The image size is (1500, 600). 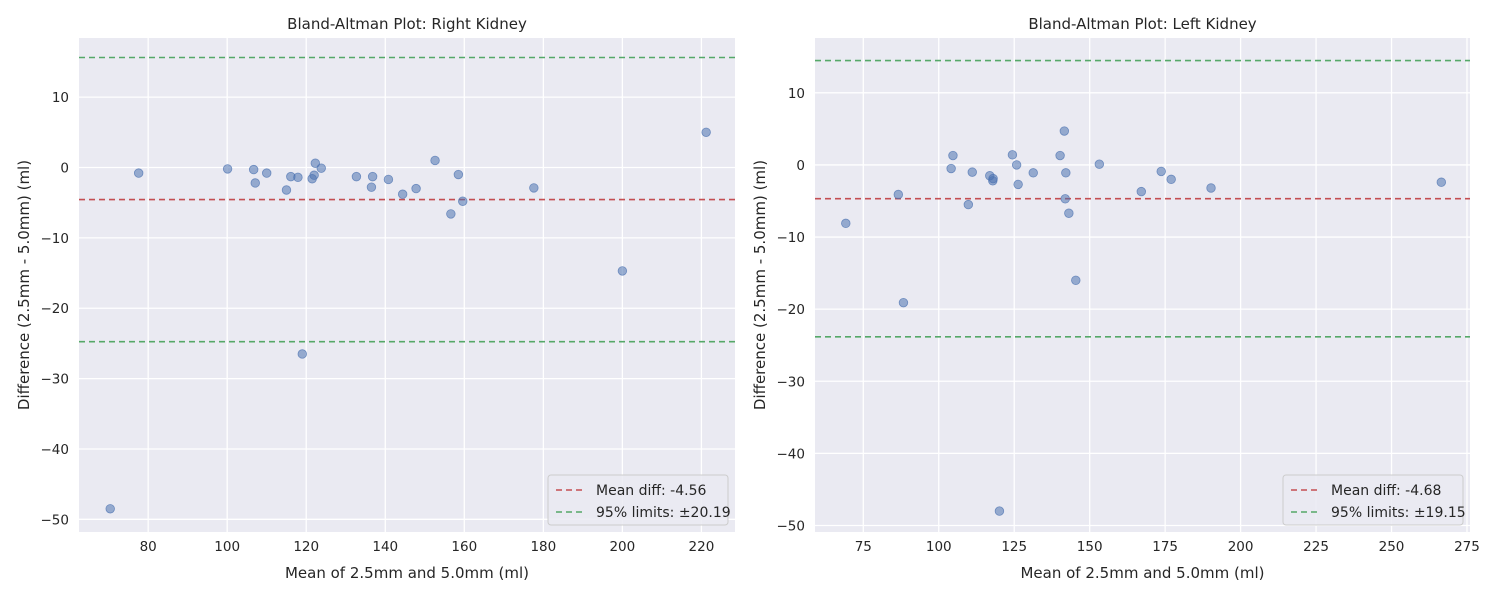 I want to click on x-tick-label: 180, so click(x=543, y=547).